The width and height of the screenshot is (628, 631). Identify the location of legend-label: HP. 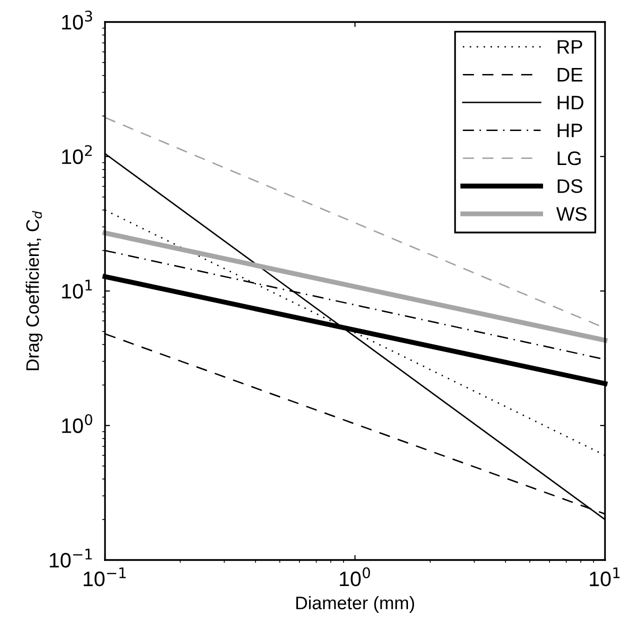
(570, 131).